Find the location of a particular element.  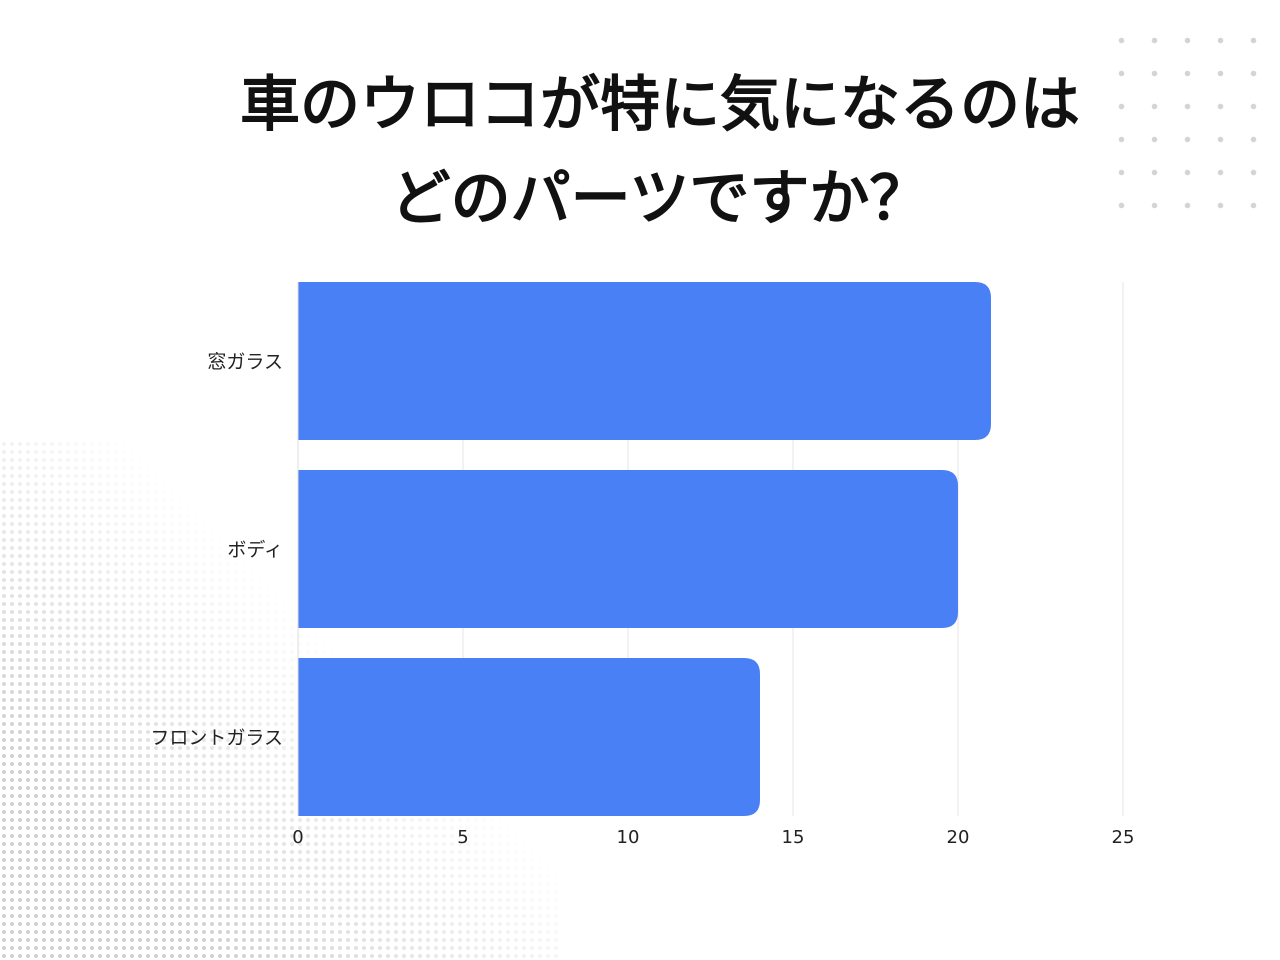

x-tick-label: 25 is located at coordinates (1123, 837).